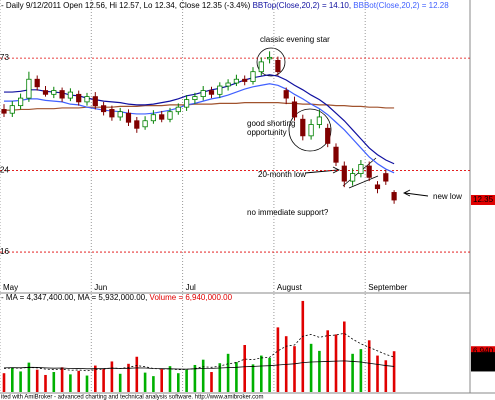  Describe the element at coordinates (191, 287) in the screenshot. I see `x-tick-label: Jul` at that location.